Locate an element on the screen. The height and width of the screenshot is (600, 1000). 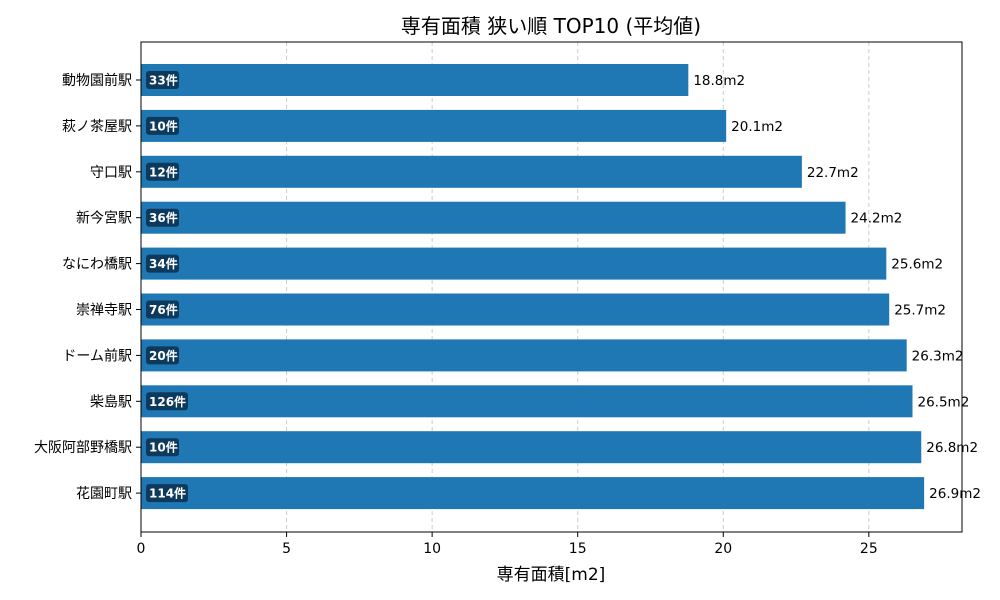
value-label-3: 24.2m2 is located at coordinates (877, 219).